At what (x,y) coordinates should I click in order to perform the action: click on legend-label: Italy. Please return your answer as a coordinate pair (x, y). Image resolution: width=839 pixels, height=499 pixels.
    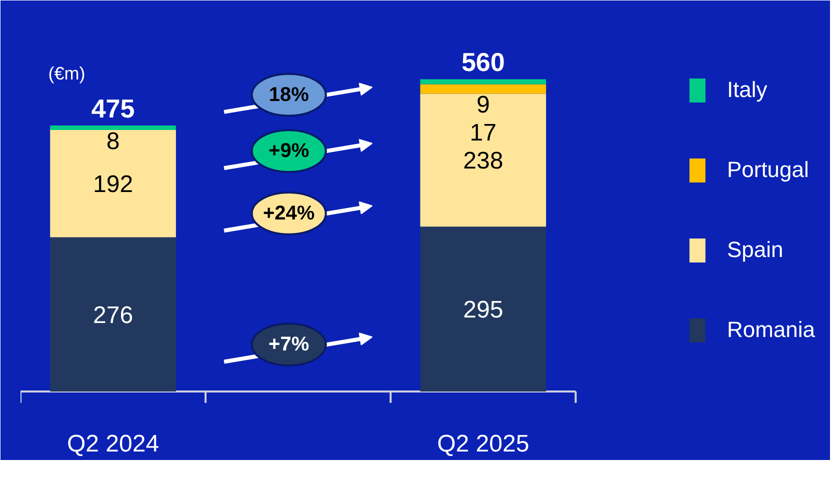
    Looking at the image, I should click on (747, 90).